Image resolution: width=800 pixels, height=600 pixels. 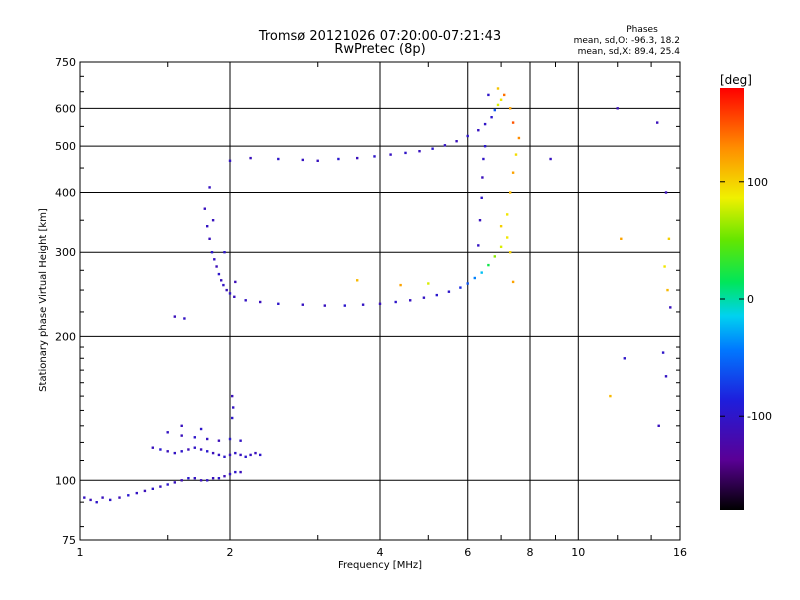 I want to click on y-axis-label: Stationary phase Virtual Height [km], so click(x=43, y=300).